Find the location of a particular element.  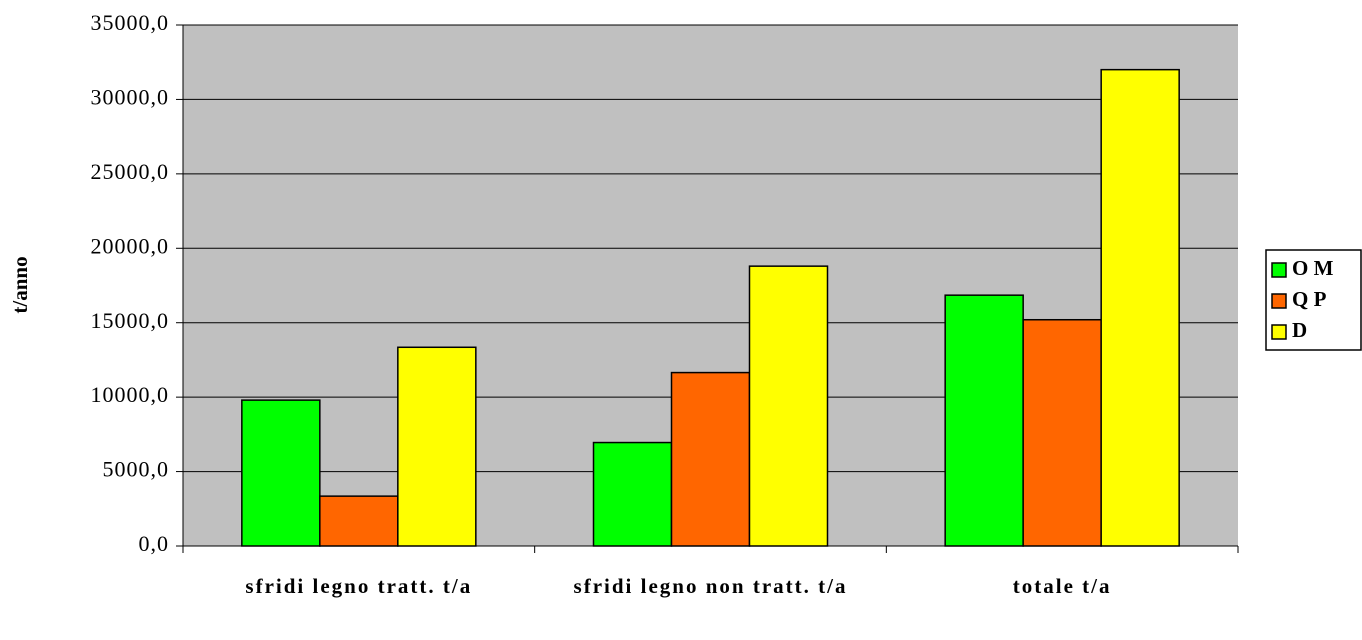

y-tick-label: 25000,0 is located at coordinates (130, 171).